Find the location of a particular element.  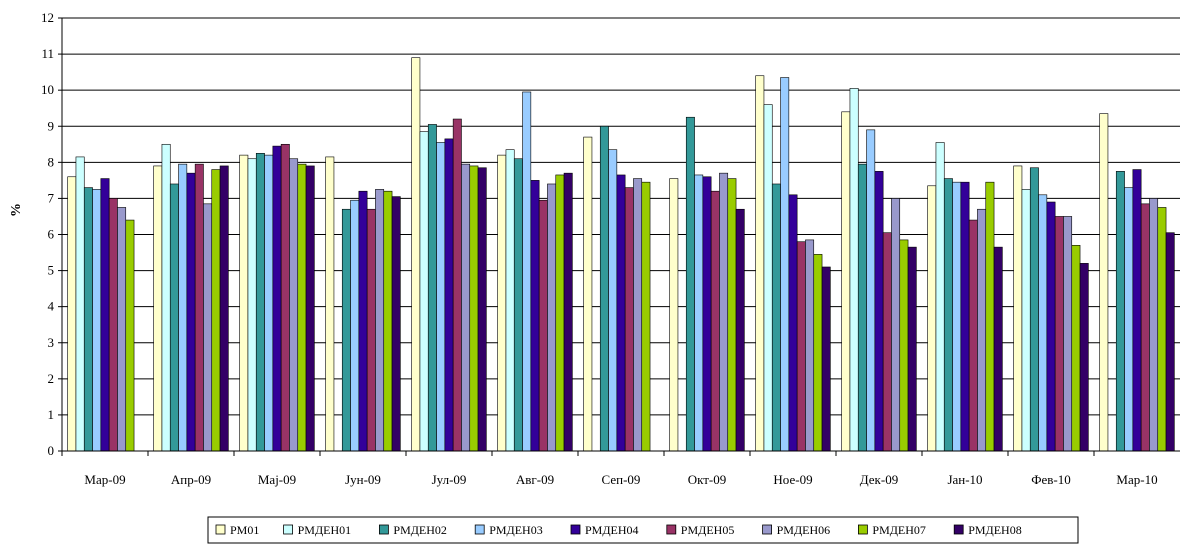

x-tick-label: Јан-10 is located at coordinates (964, 479).